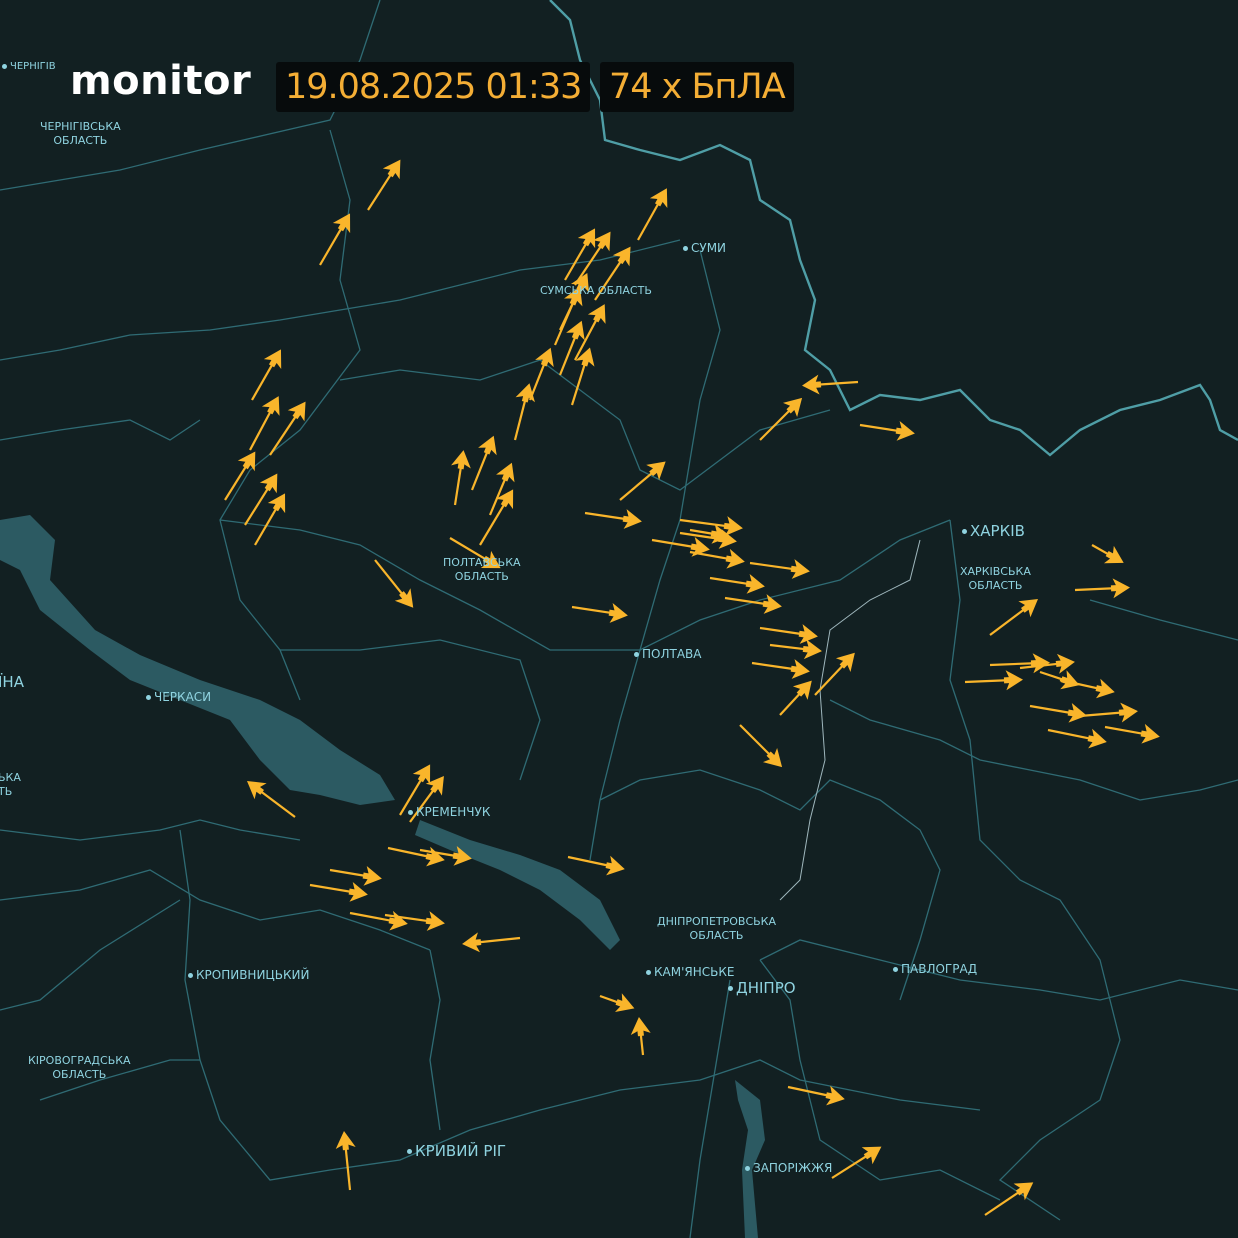 The width and height of the screenshot is (1238, 1238). Describe the element at coordinates (704, 248) in the screenshot. I see `city-label-sumy: СУМИ` at that location.